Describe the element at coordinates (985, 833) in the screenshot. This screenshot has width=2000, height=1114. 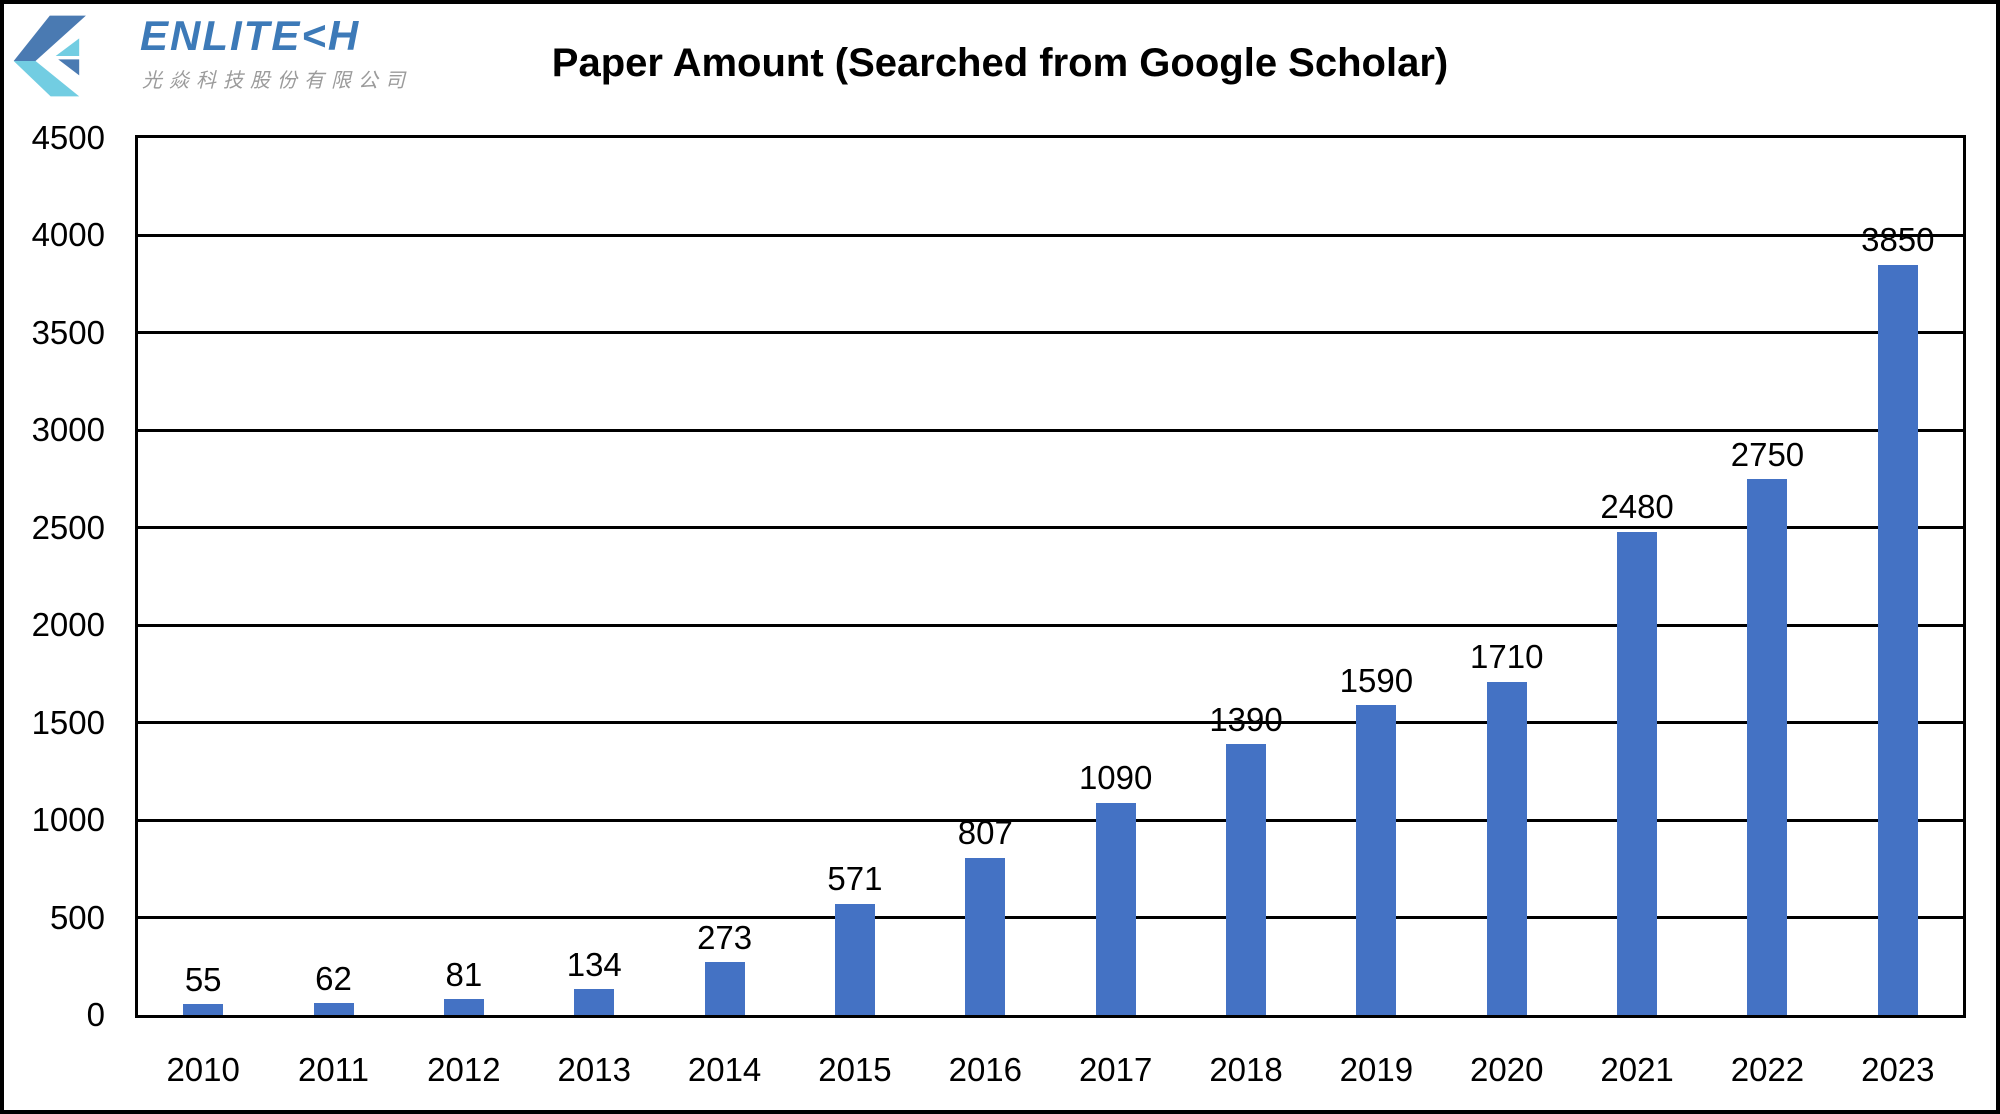
I see `bar-value-label-2016: 807` at that location.